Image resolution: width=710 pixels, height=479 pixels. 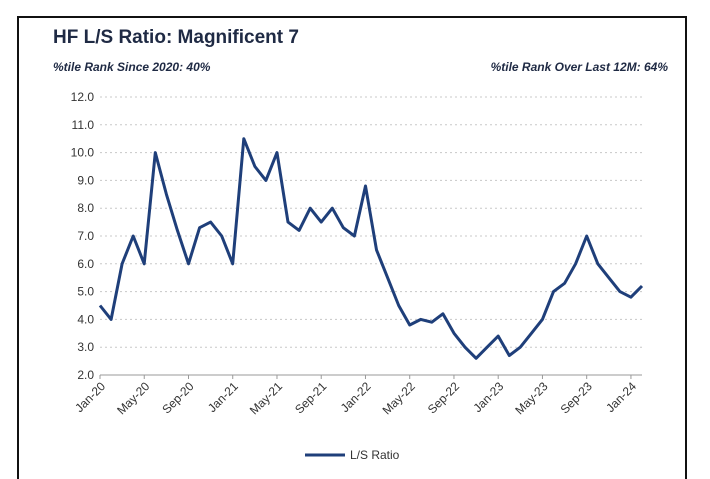 What do you see at coordinates (83, 153) in the screenshot?
I see `y-tick-label: 10.0` at bounding box center [83, 153].